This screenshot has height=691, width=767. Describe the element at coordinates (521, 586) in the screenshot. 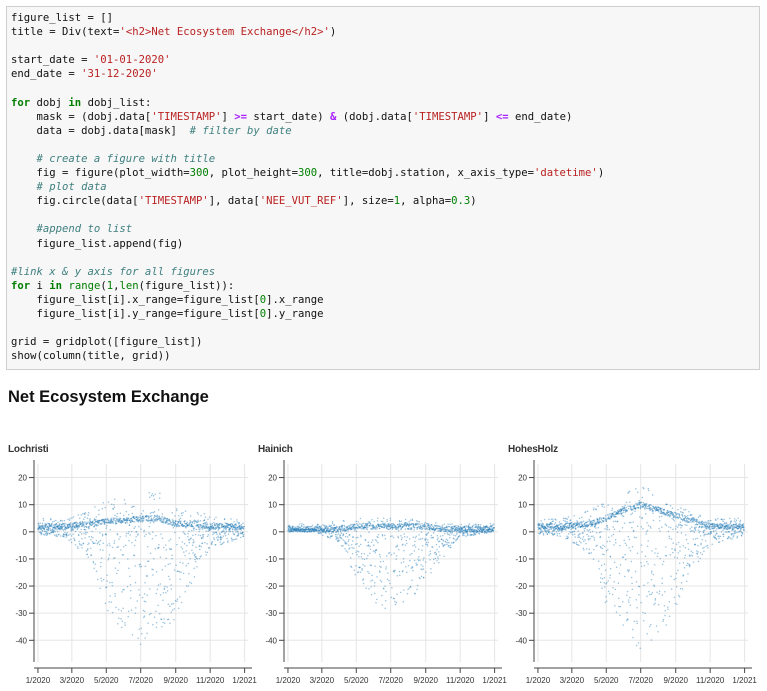

I see `y-tick-label: -20` at that location.